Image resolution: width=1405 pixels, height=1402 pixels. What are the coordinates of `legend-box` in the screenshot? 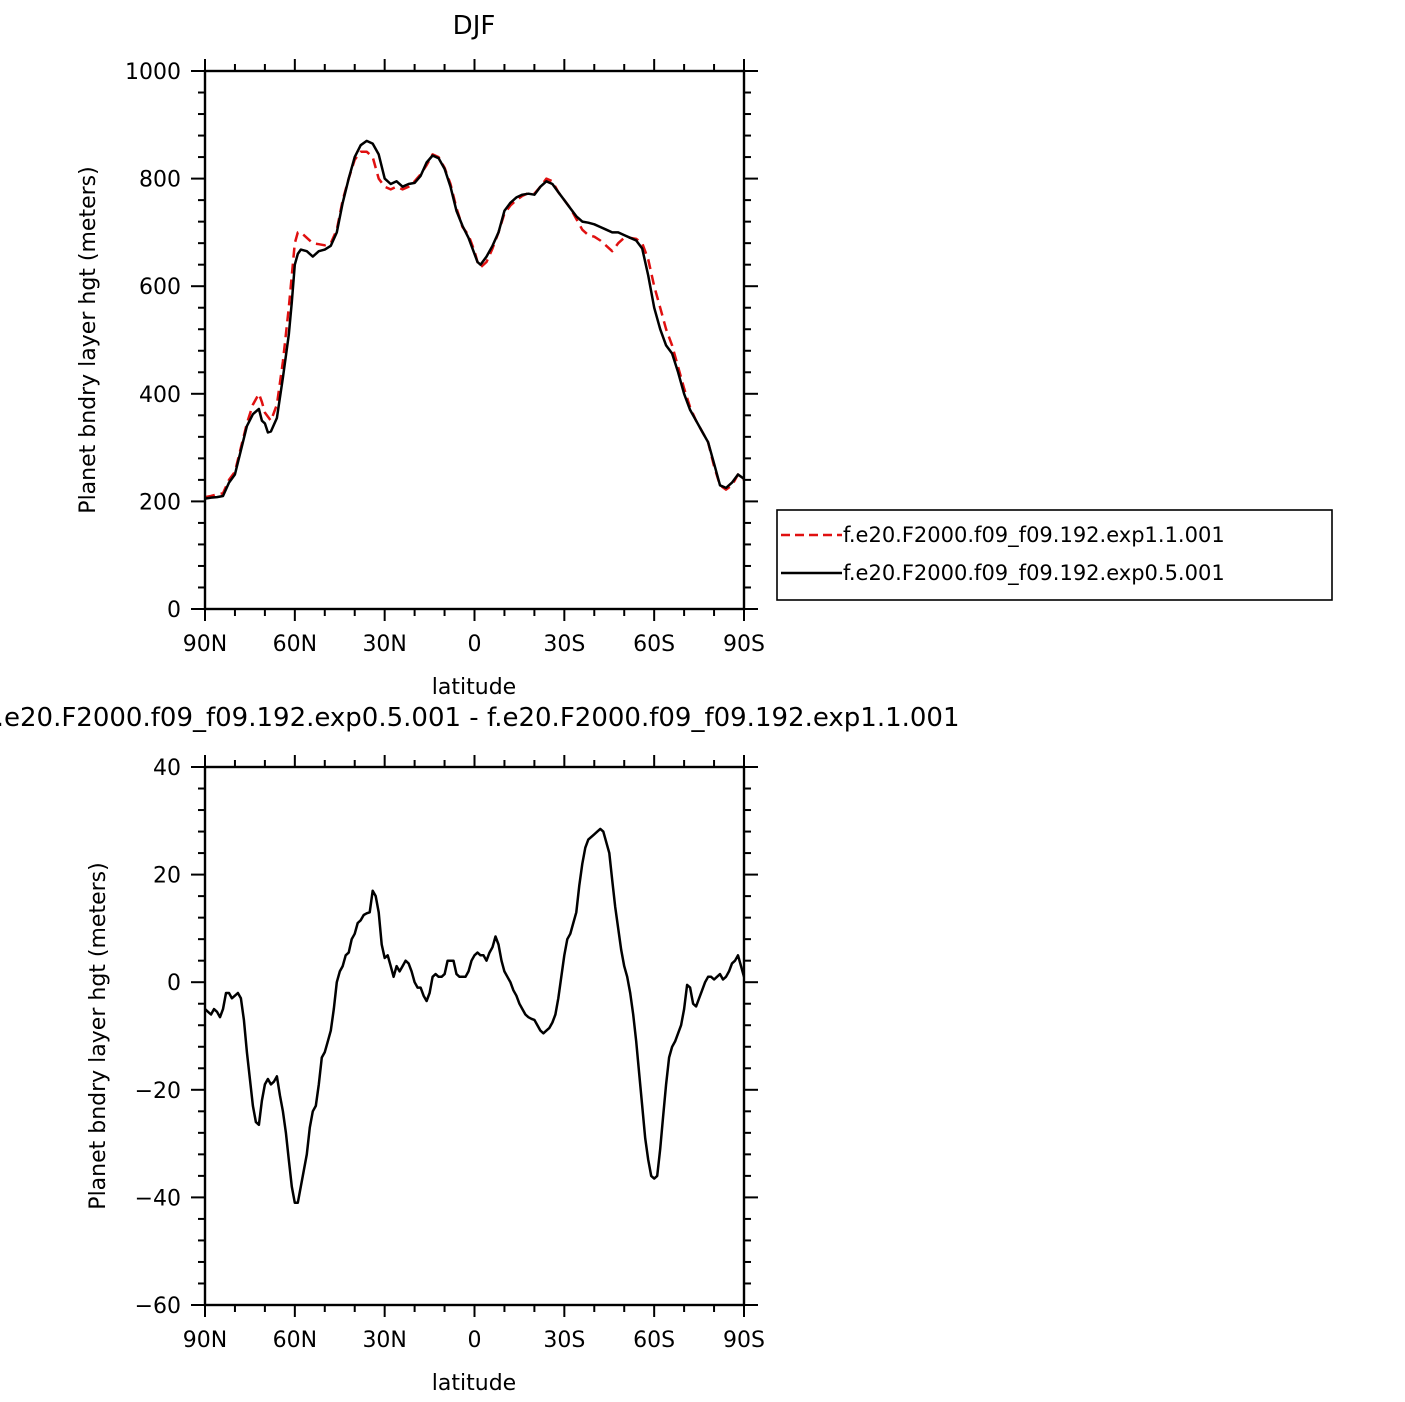 It's located at (1054, 555).